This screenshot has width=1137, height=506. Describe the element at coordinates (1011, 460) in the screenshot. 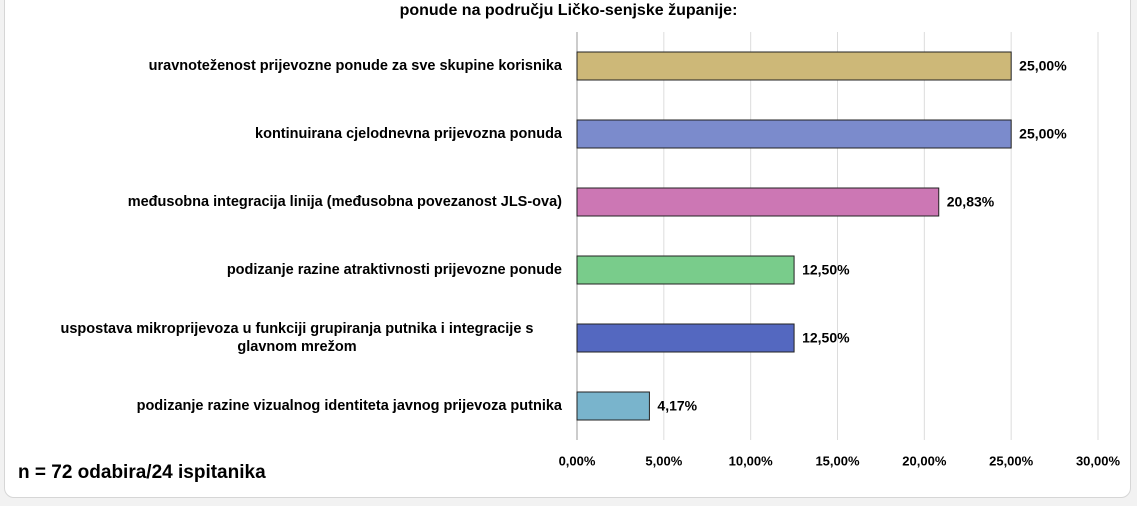

I see `x-tick-label: 25,00%` at that location.